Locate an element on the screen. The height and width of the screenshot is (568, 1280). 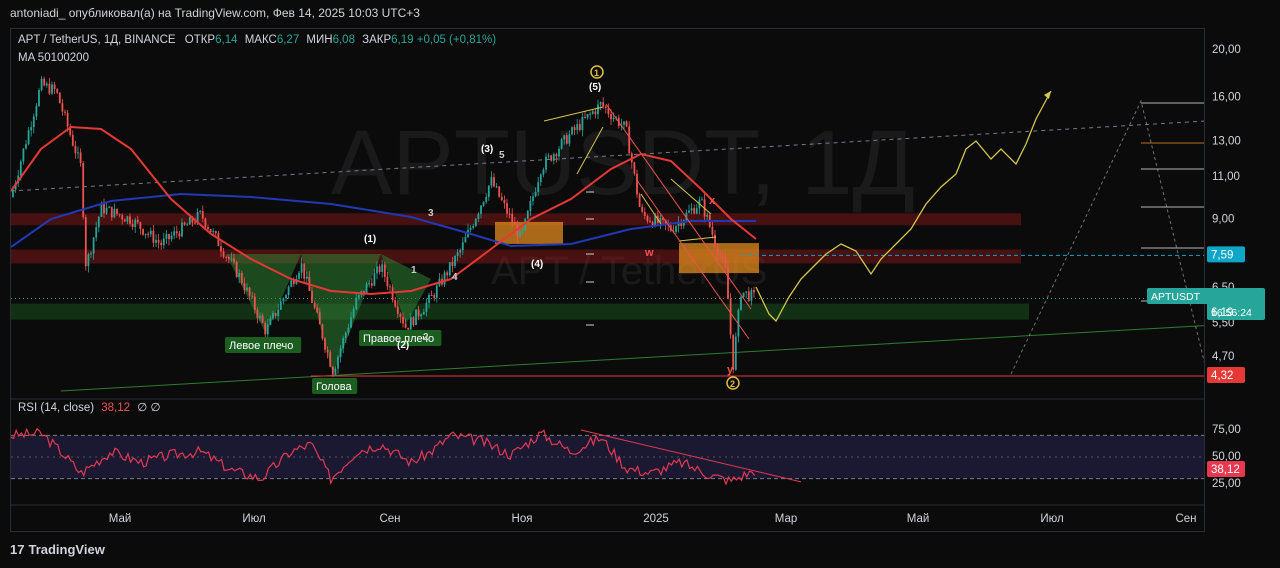
y-tick-label: 16,00 is located at coordinates (1226, 97).